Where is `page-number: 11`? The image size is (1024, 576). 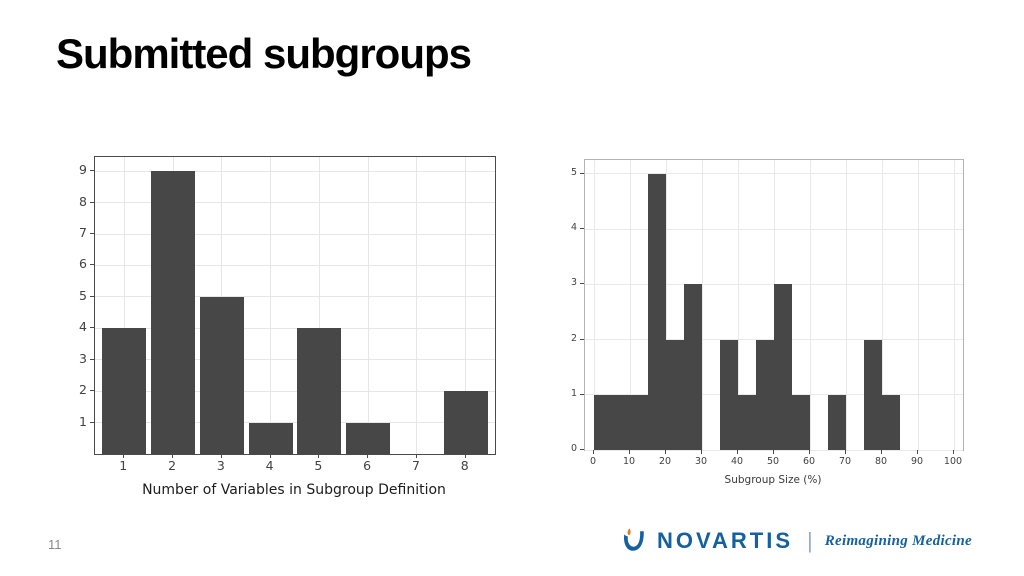
page-number: 11 is located at coordinates (55, 544).